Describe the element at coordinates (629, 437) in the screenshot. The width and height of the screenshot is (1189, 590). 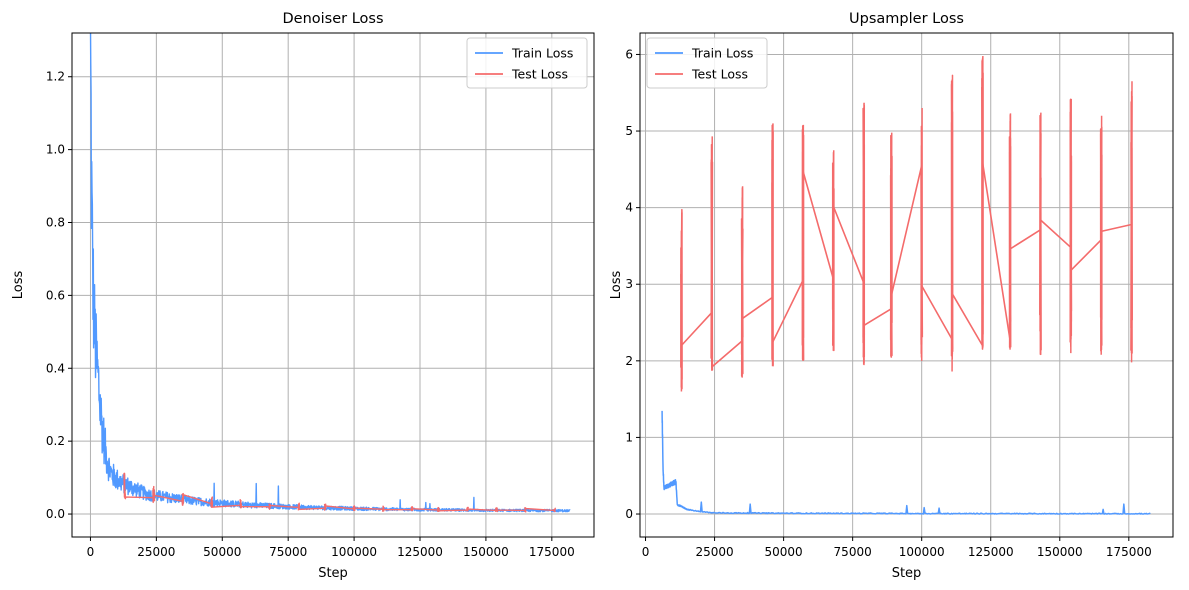
I see `y-tick-label: 1` at that location.